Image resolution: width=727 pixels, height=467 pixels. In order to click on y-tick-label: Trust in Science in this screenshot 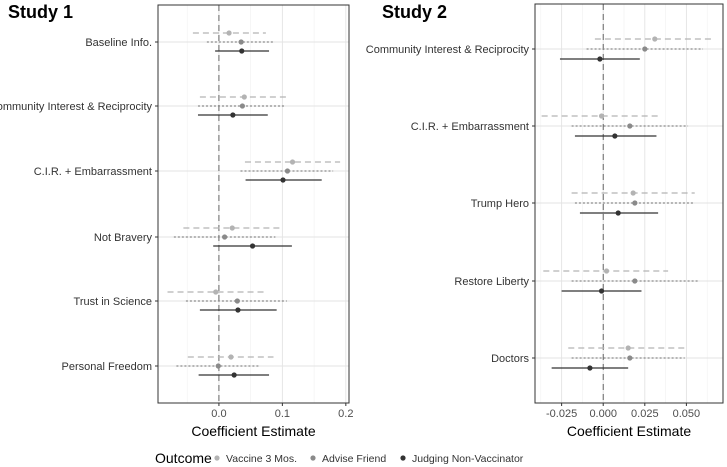, I will do `click(113, 302)`.